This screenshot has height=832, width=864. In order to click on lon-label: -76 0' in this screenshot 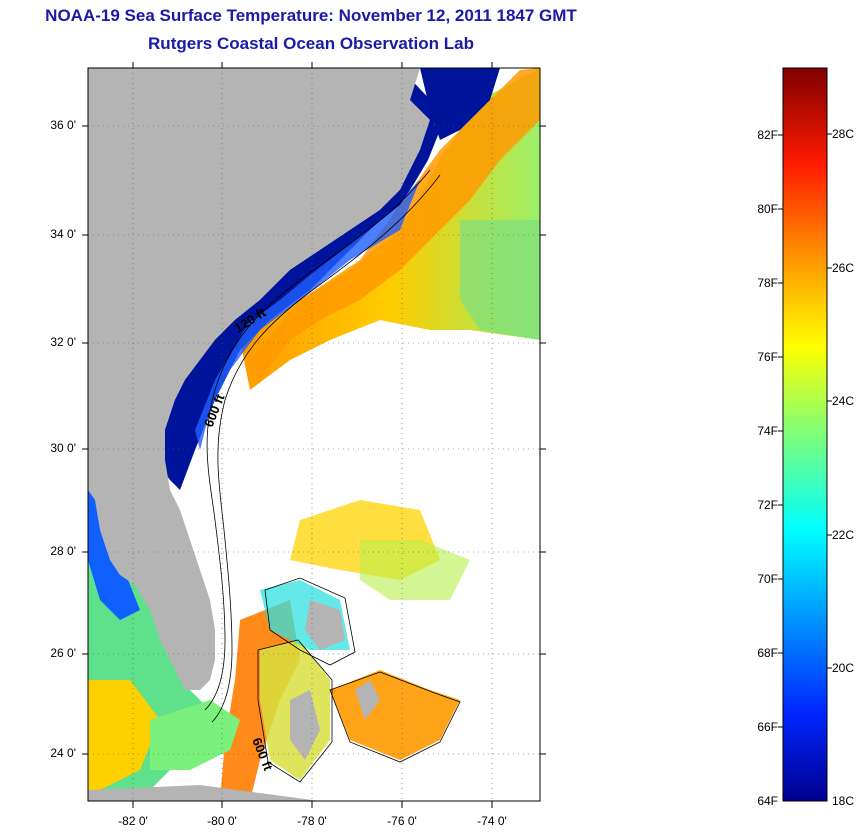, I will do `click(402, 821)`.